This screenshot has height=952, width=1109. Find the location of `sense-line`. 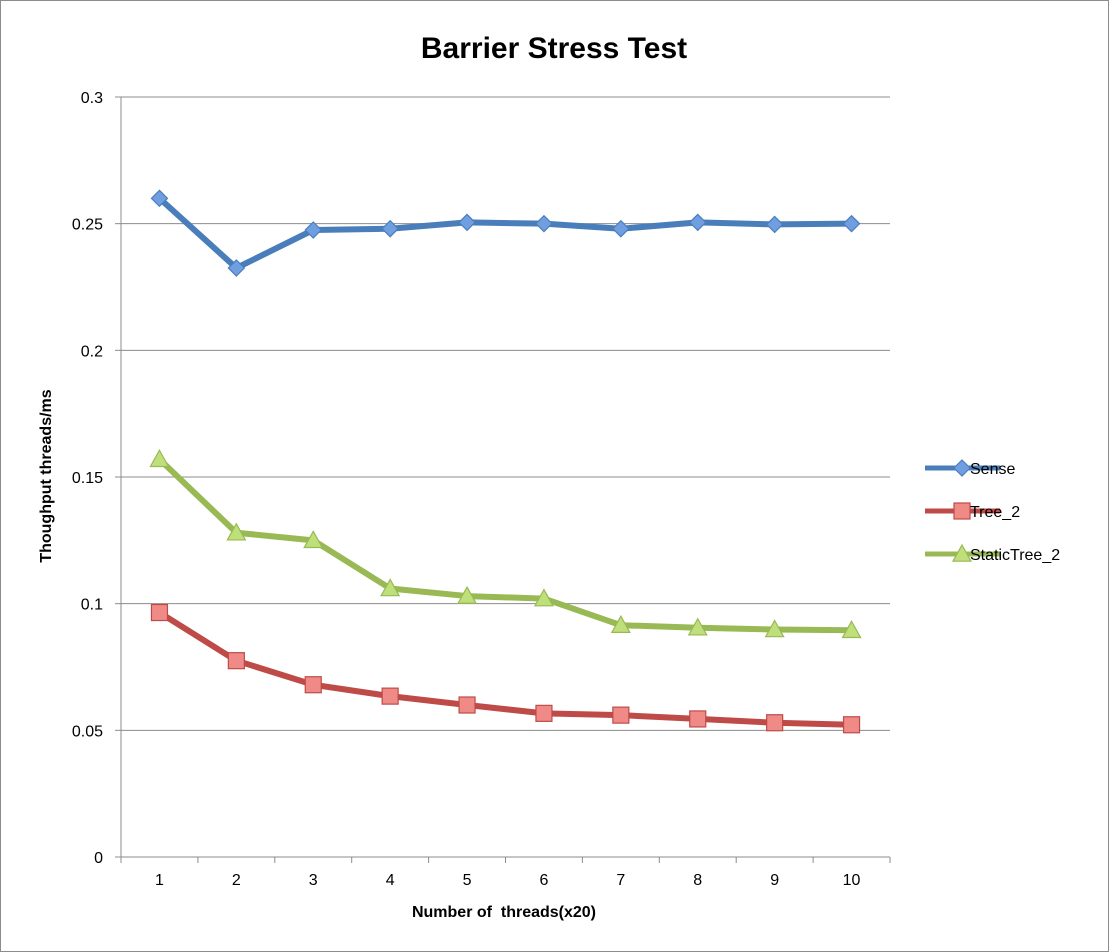

sense-line is located at coordinates (505, 233).